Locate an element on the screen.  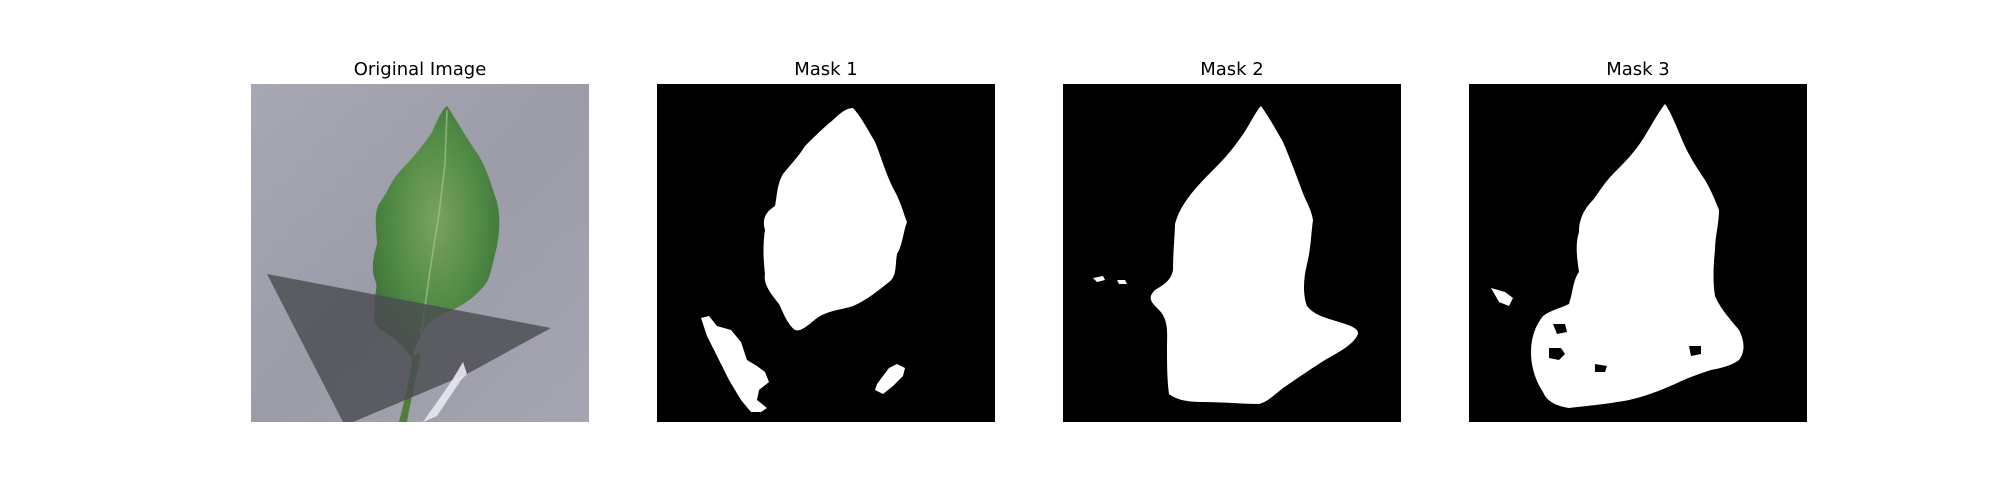
mask-2-image is located at coordinates (1232, 253).